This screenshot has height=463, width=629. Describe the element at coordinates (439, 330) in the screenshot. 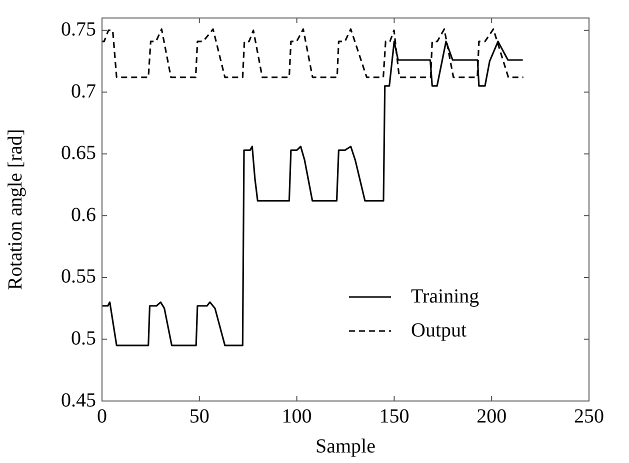

I see `legend-label: Output` at that location.